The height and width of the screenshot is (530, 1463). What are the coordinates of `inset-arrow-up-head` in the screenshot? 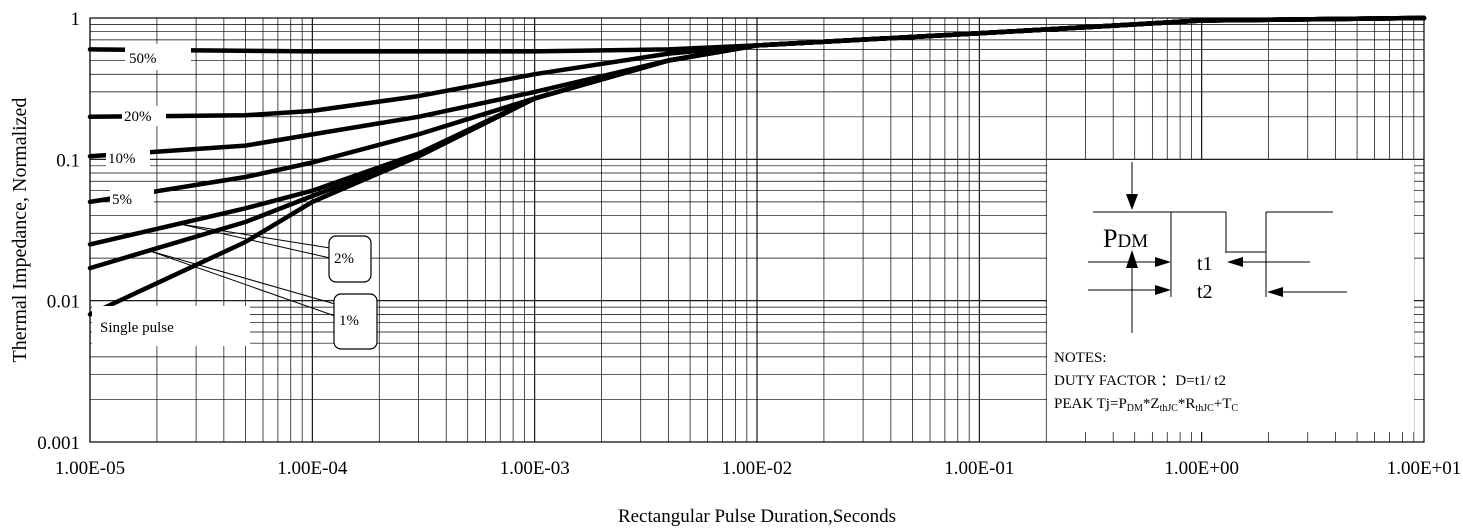 It's located at (1132, 259).